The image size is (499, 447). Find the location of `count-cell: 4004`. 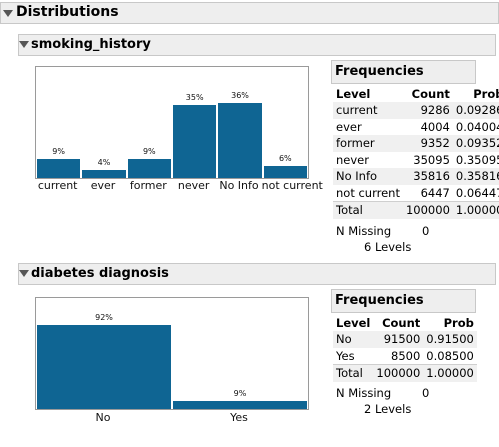

count-cell: 4004 is located at coordinates (435, 126).